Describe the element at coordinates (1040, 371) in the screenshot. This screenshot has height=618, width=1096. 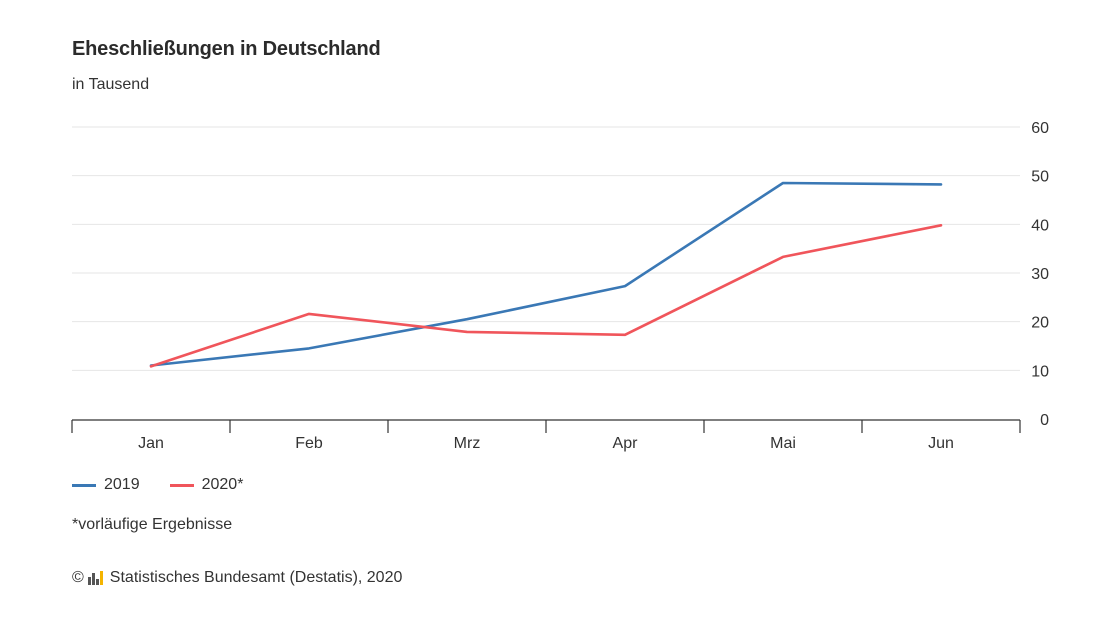
I see `y-tick-label: 10` at that location.